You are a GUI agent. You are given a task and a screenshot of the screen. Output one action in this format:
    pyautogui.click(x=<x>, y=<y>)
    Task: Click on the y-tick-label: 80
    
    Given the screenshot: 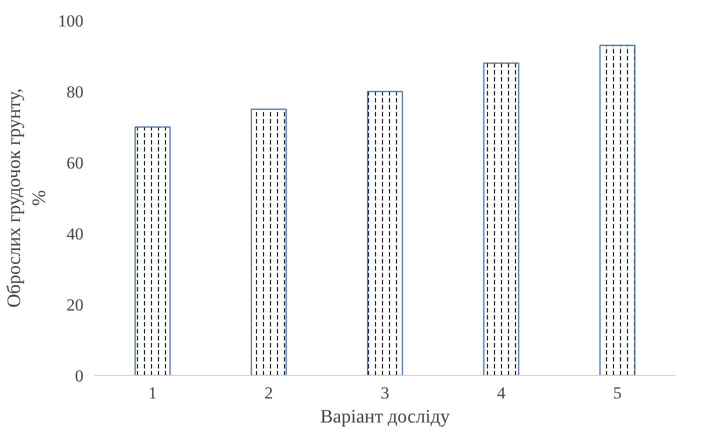 What is the action you would take?
    pyautogui.click(x=75, y=92)
    